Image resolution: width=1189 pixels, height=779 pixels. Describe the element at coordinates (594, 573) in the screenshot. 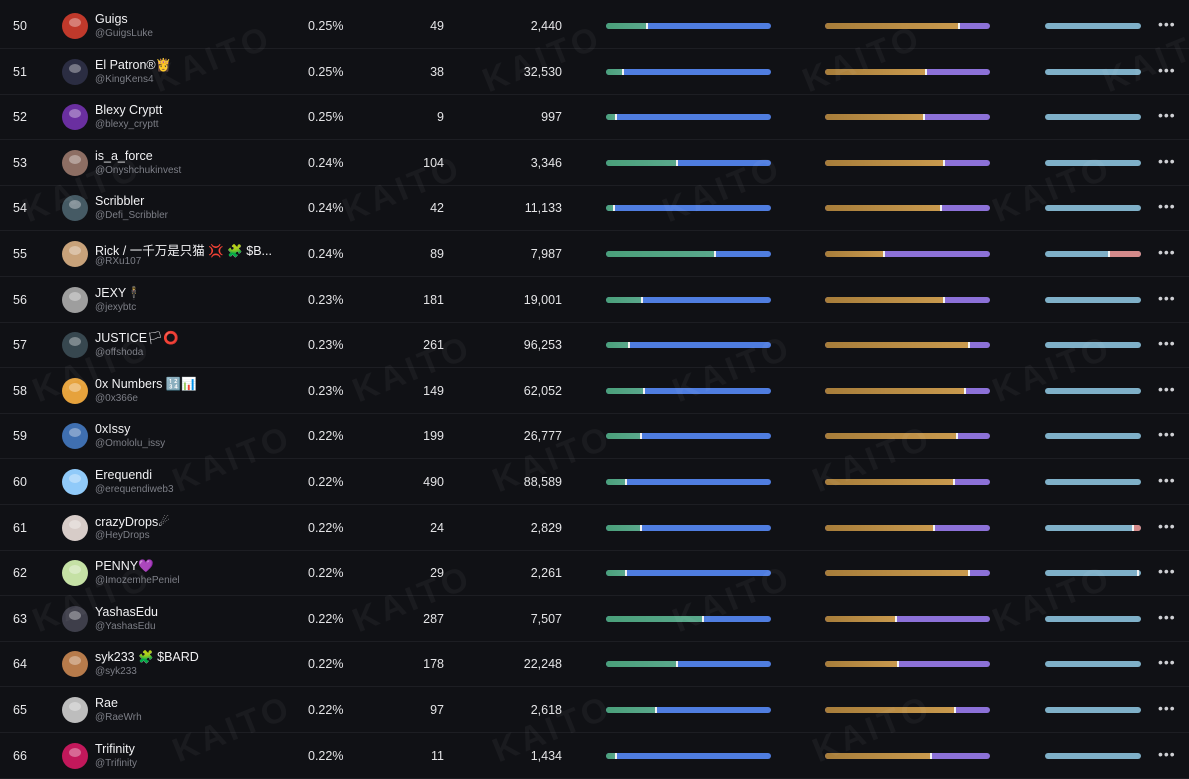

I see `table-row: 62 PENNY💜 @ImozemhePeniel 0.22% 29 2,261 •••` at that location.